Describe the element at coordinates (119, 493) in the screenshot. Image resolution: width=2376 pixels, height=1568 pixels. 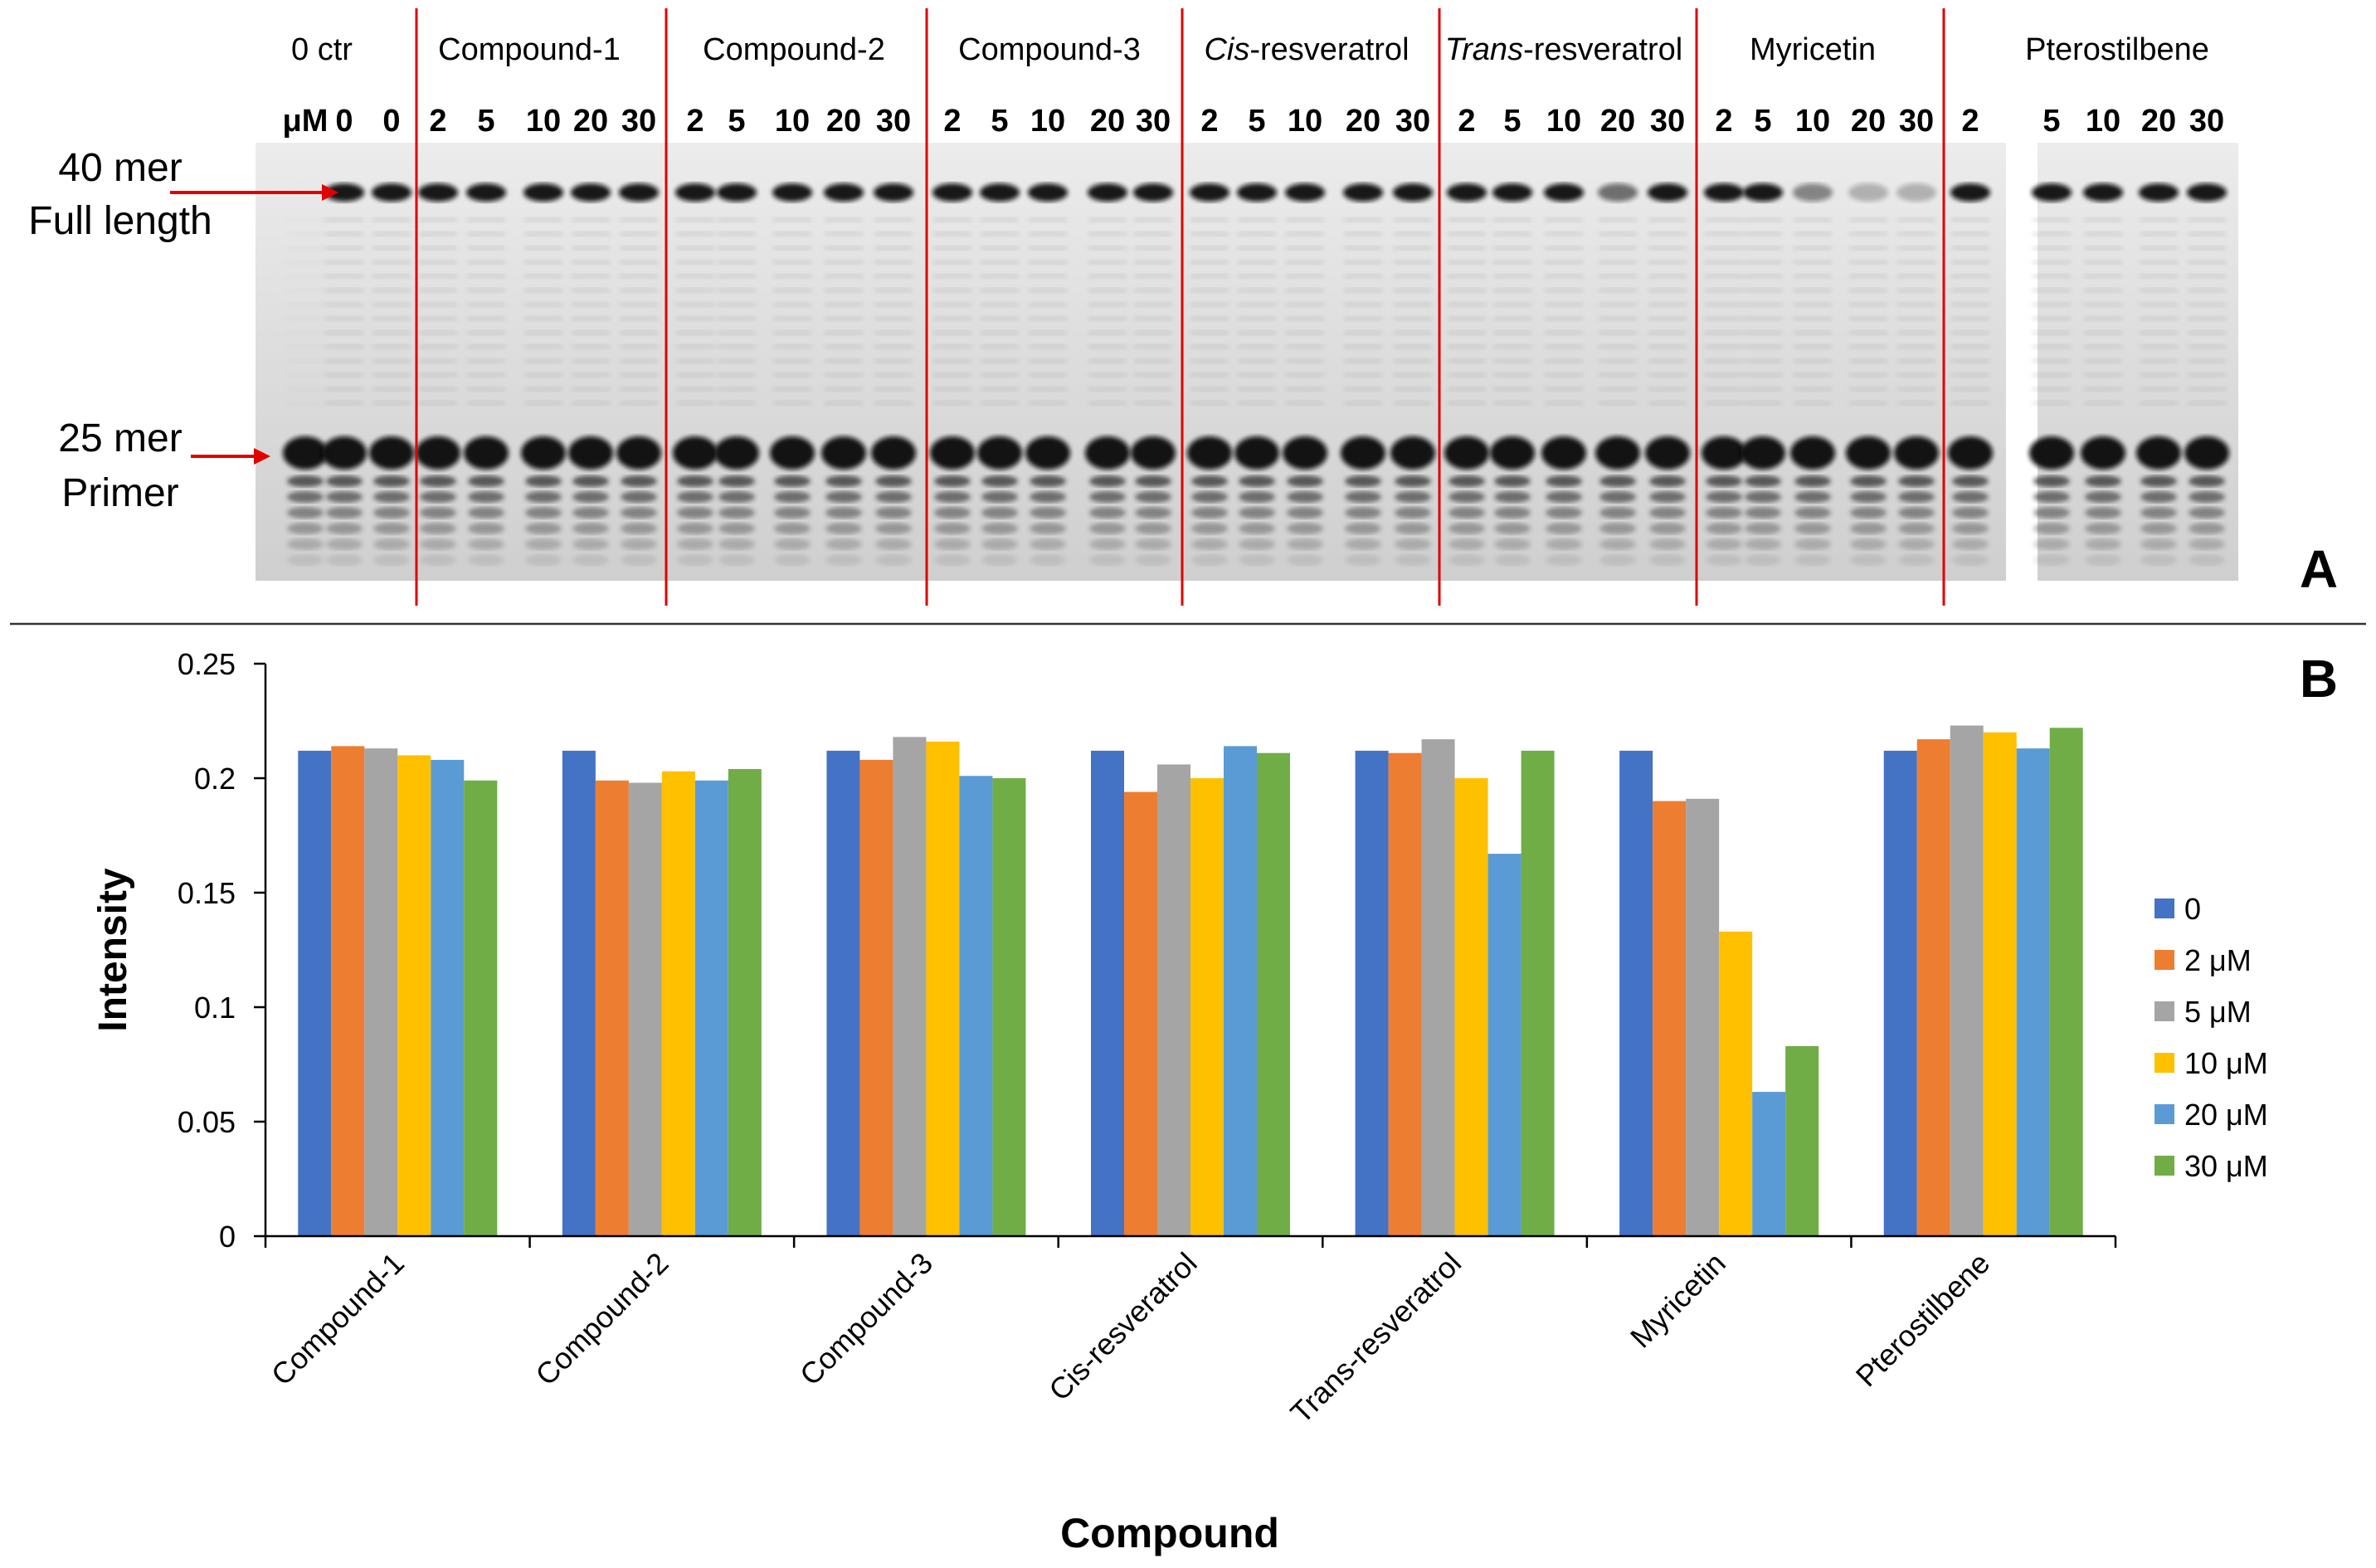
I see `marker-primer-label: Primer` at that location.